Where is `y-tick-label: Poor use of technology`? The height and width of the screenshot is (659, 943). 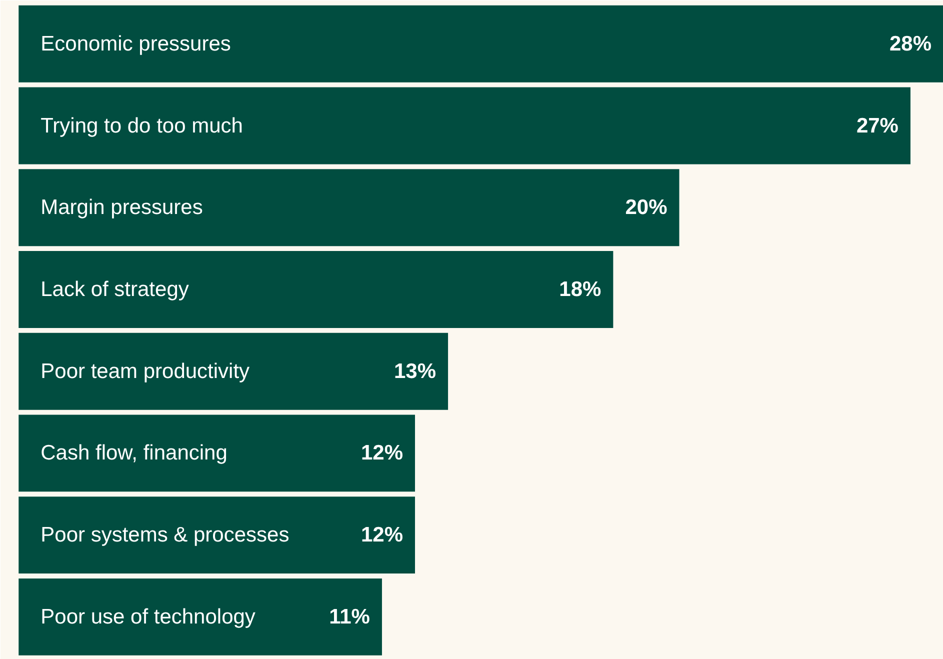
y-tick-label: Poor use of technology is located at coordinates (148, 616).